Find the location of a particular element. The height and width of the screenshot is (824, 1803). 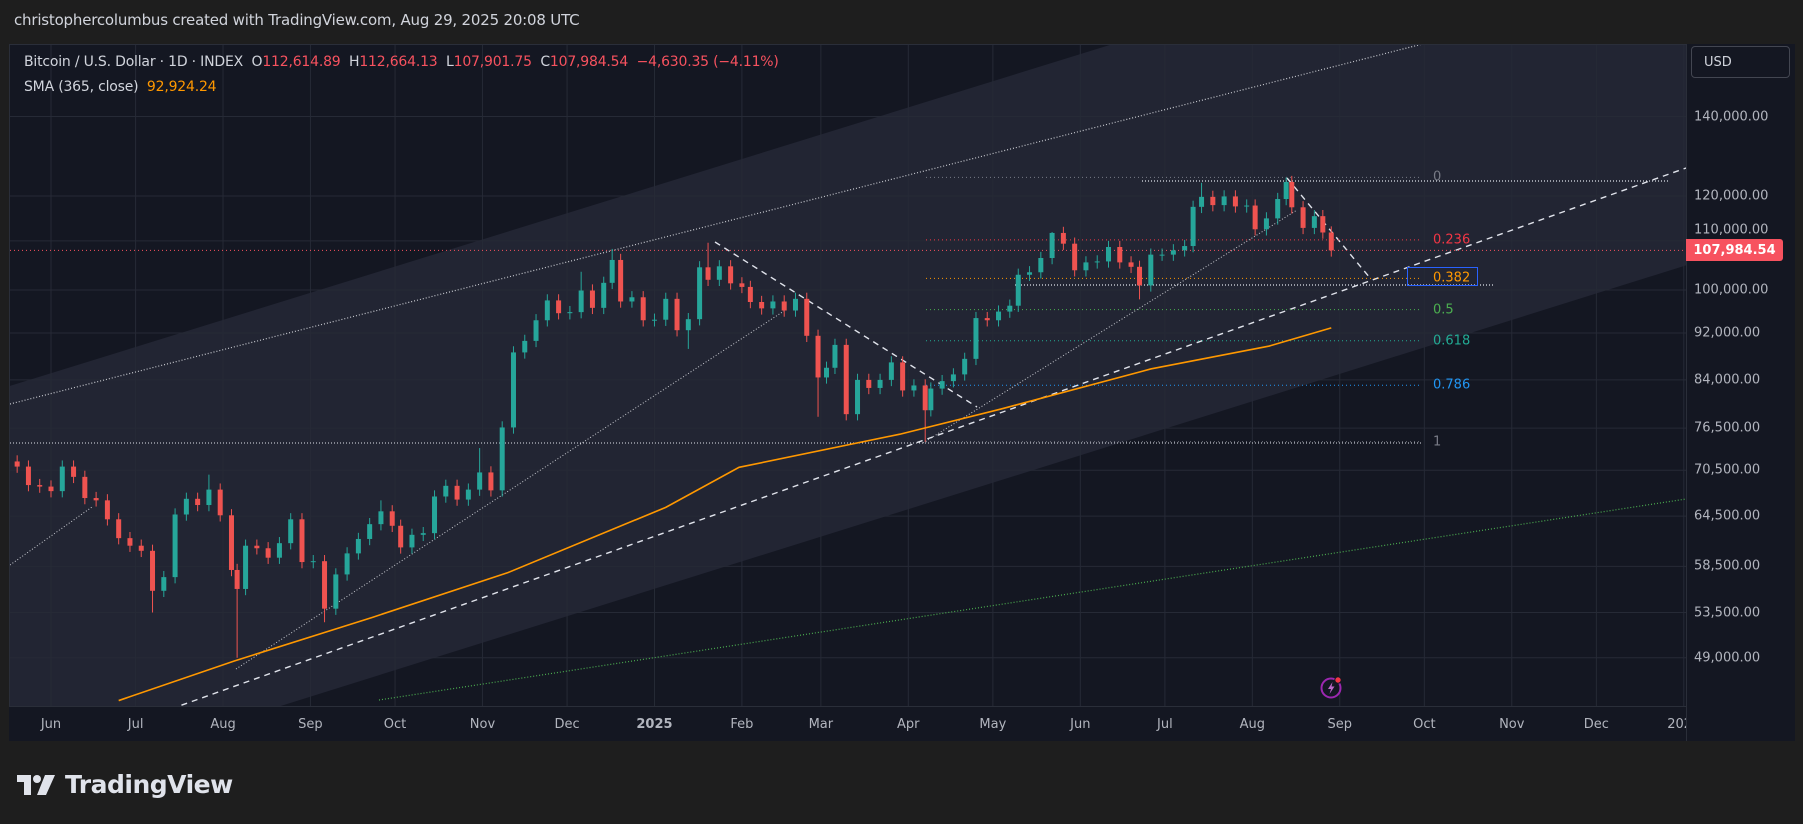

fib-level-label: 0.786 is located at coordinates (1452, 385).